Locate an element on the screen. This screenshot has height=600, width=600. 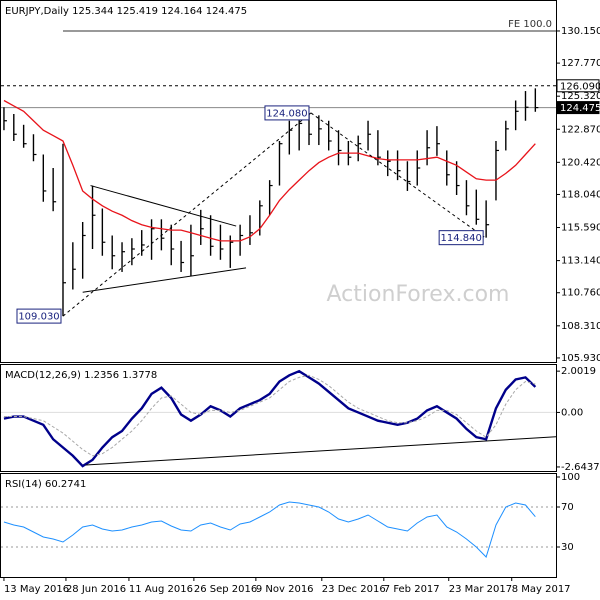
x-tick-label: 8 May 2017 is located at coordinates (541, 589).